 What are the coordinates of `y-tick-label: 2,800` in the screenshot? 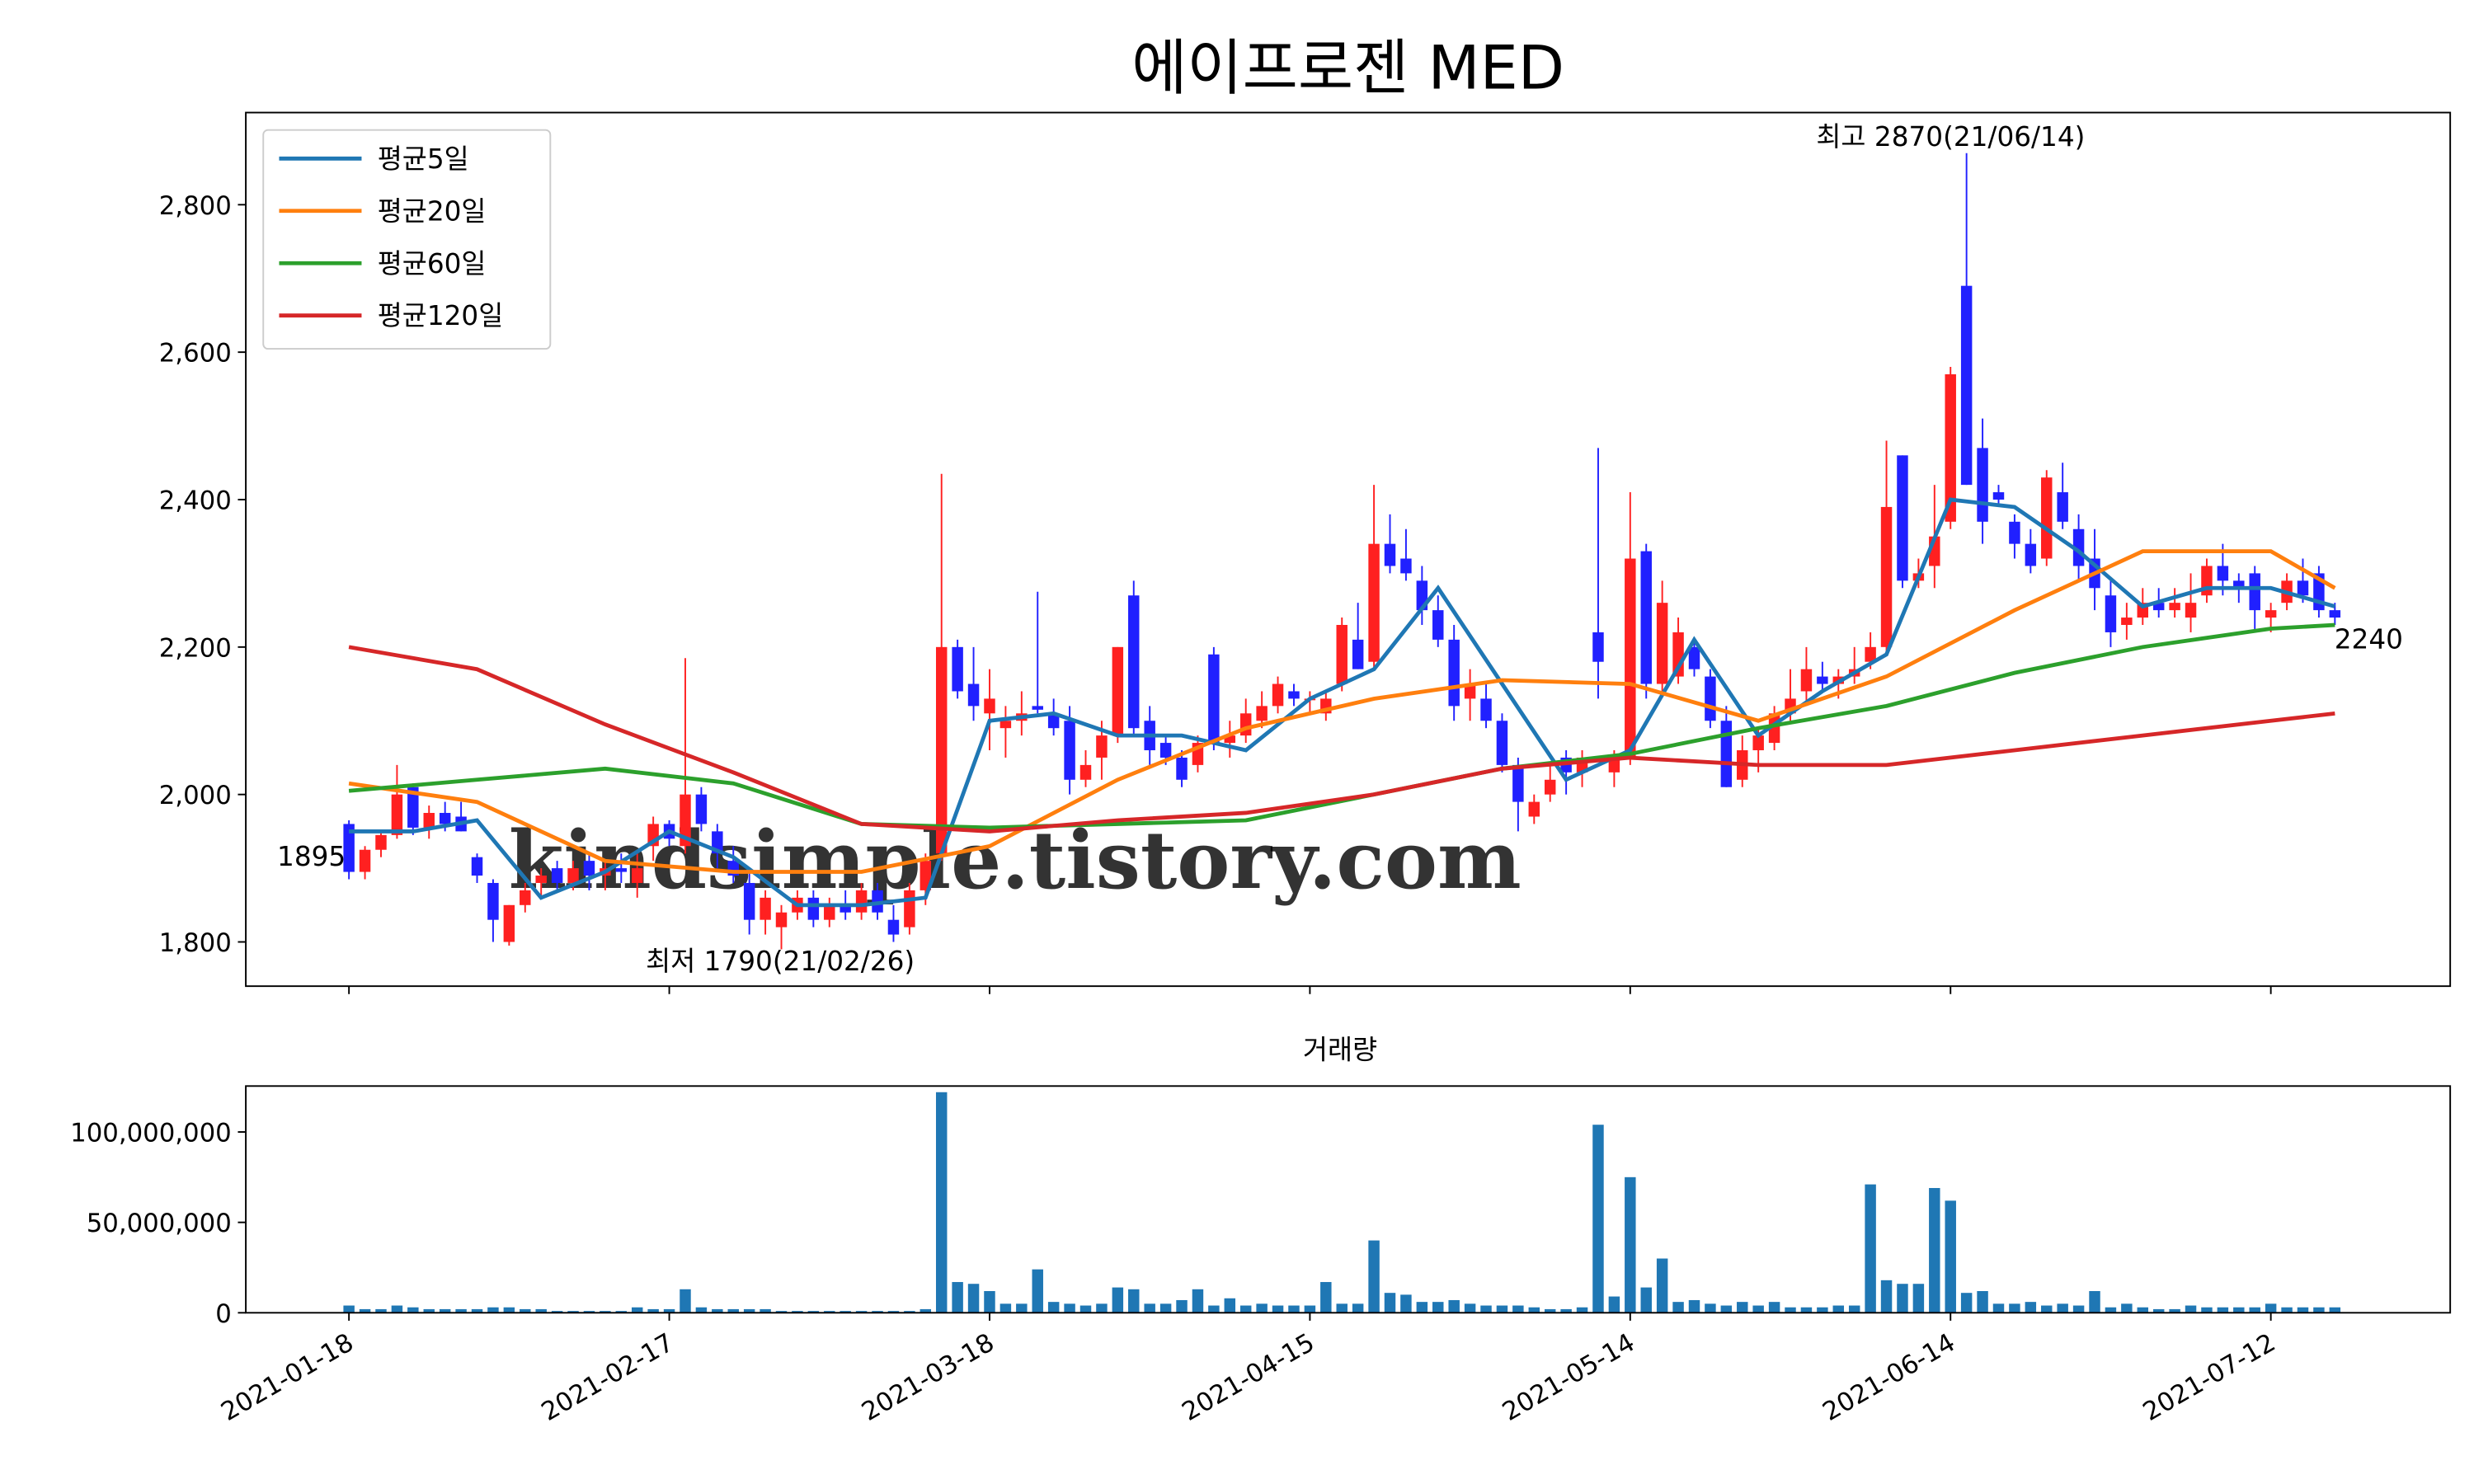 It's located at (195, 206).